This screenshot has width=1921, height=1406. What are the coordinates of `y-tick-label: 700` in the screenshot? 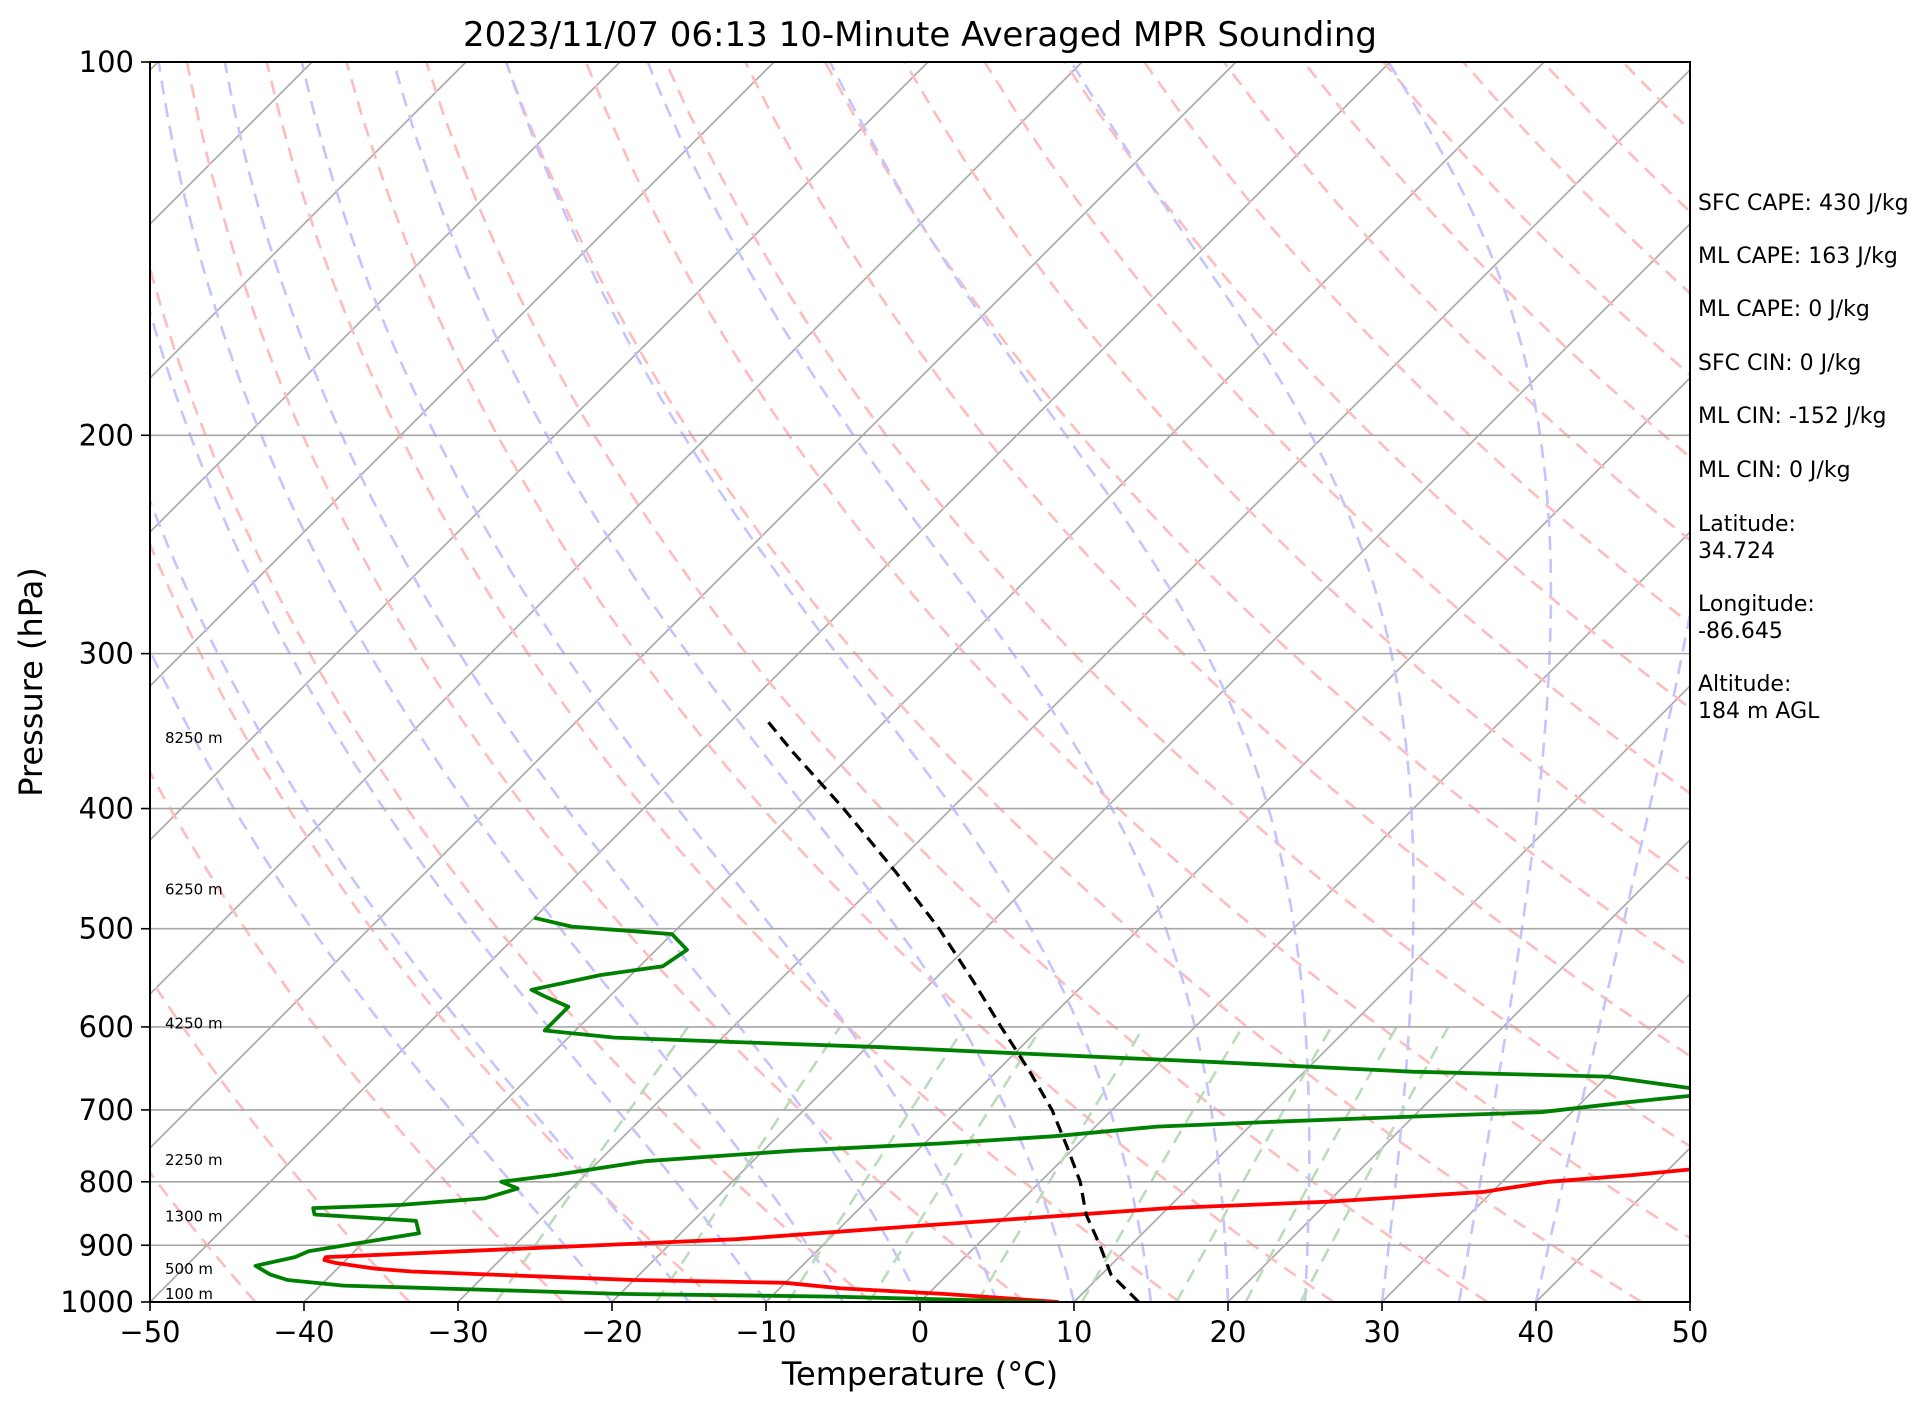 It's located at (106, 1110).